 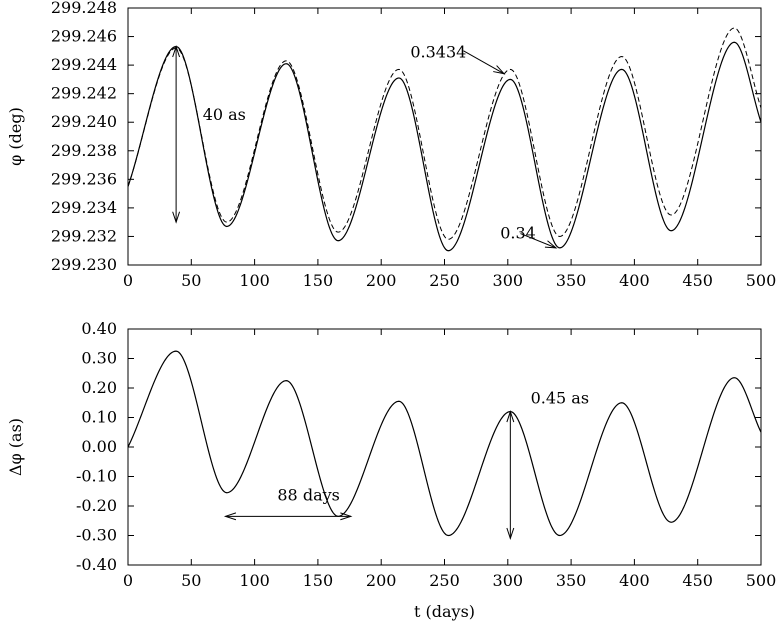 I want to click on y-tick-label: 0.40, so click(x=99, y=328).